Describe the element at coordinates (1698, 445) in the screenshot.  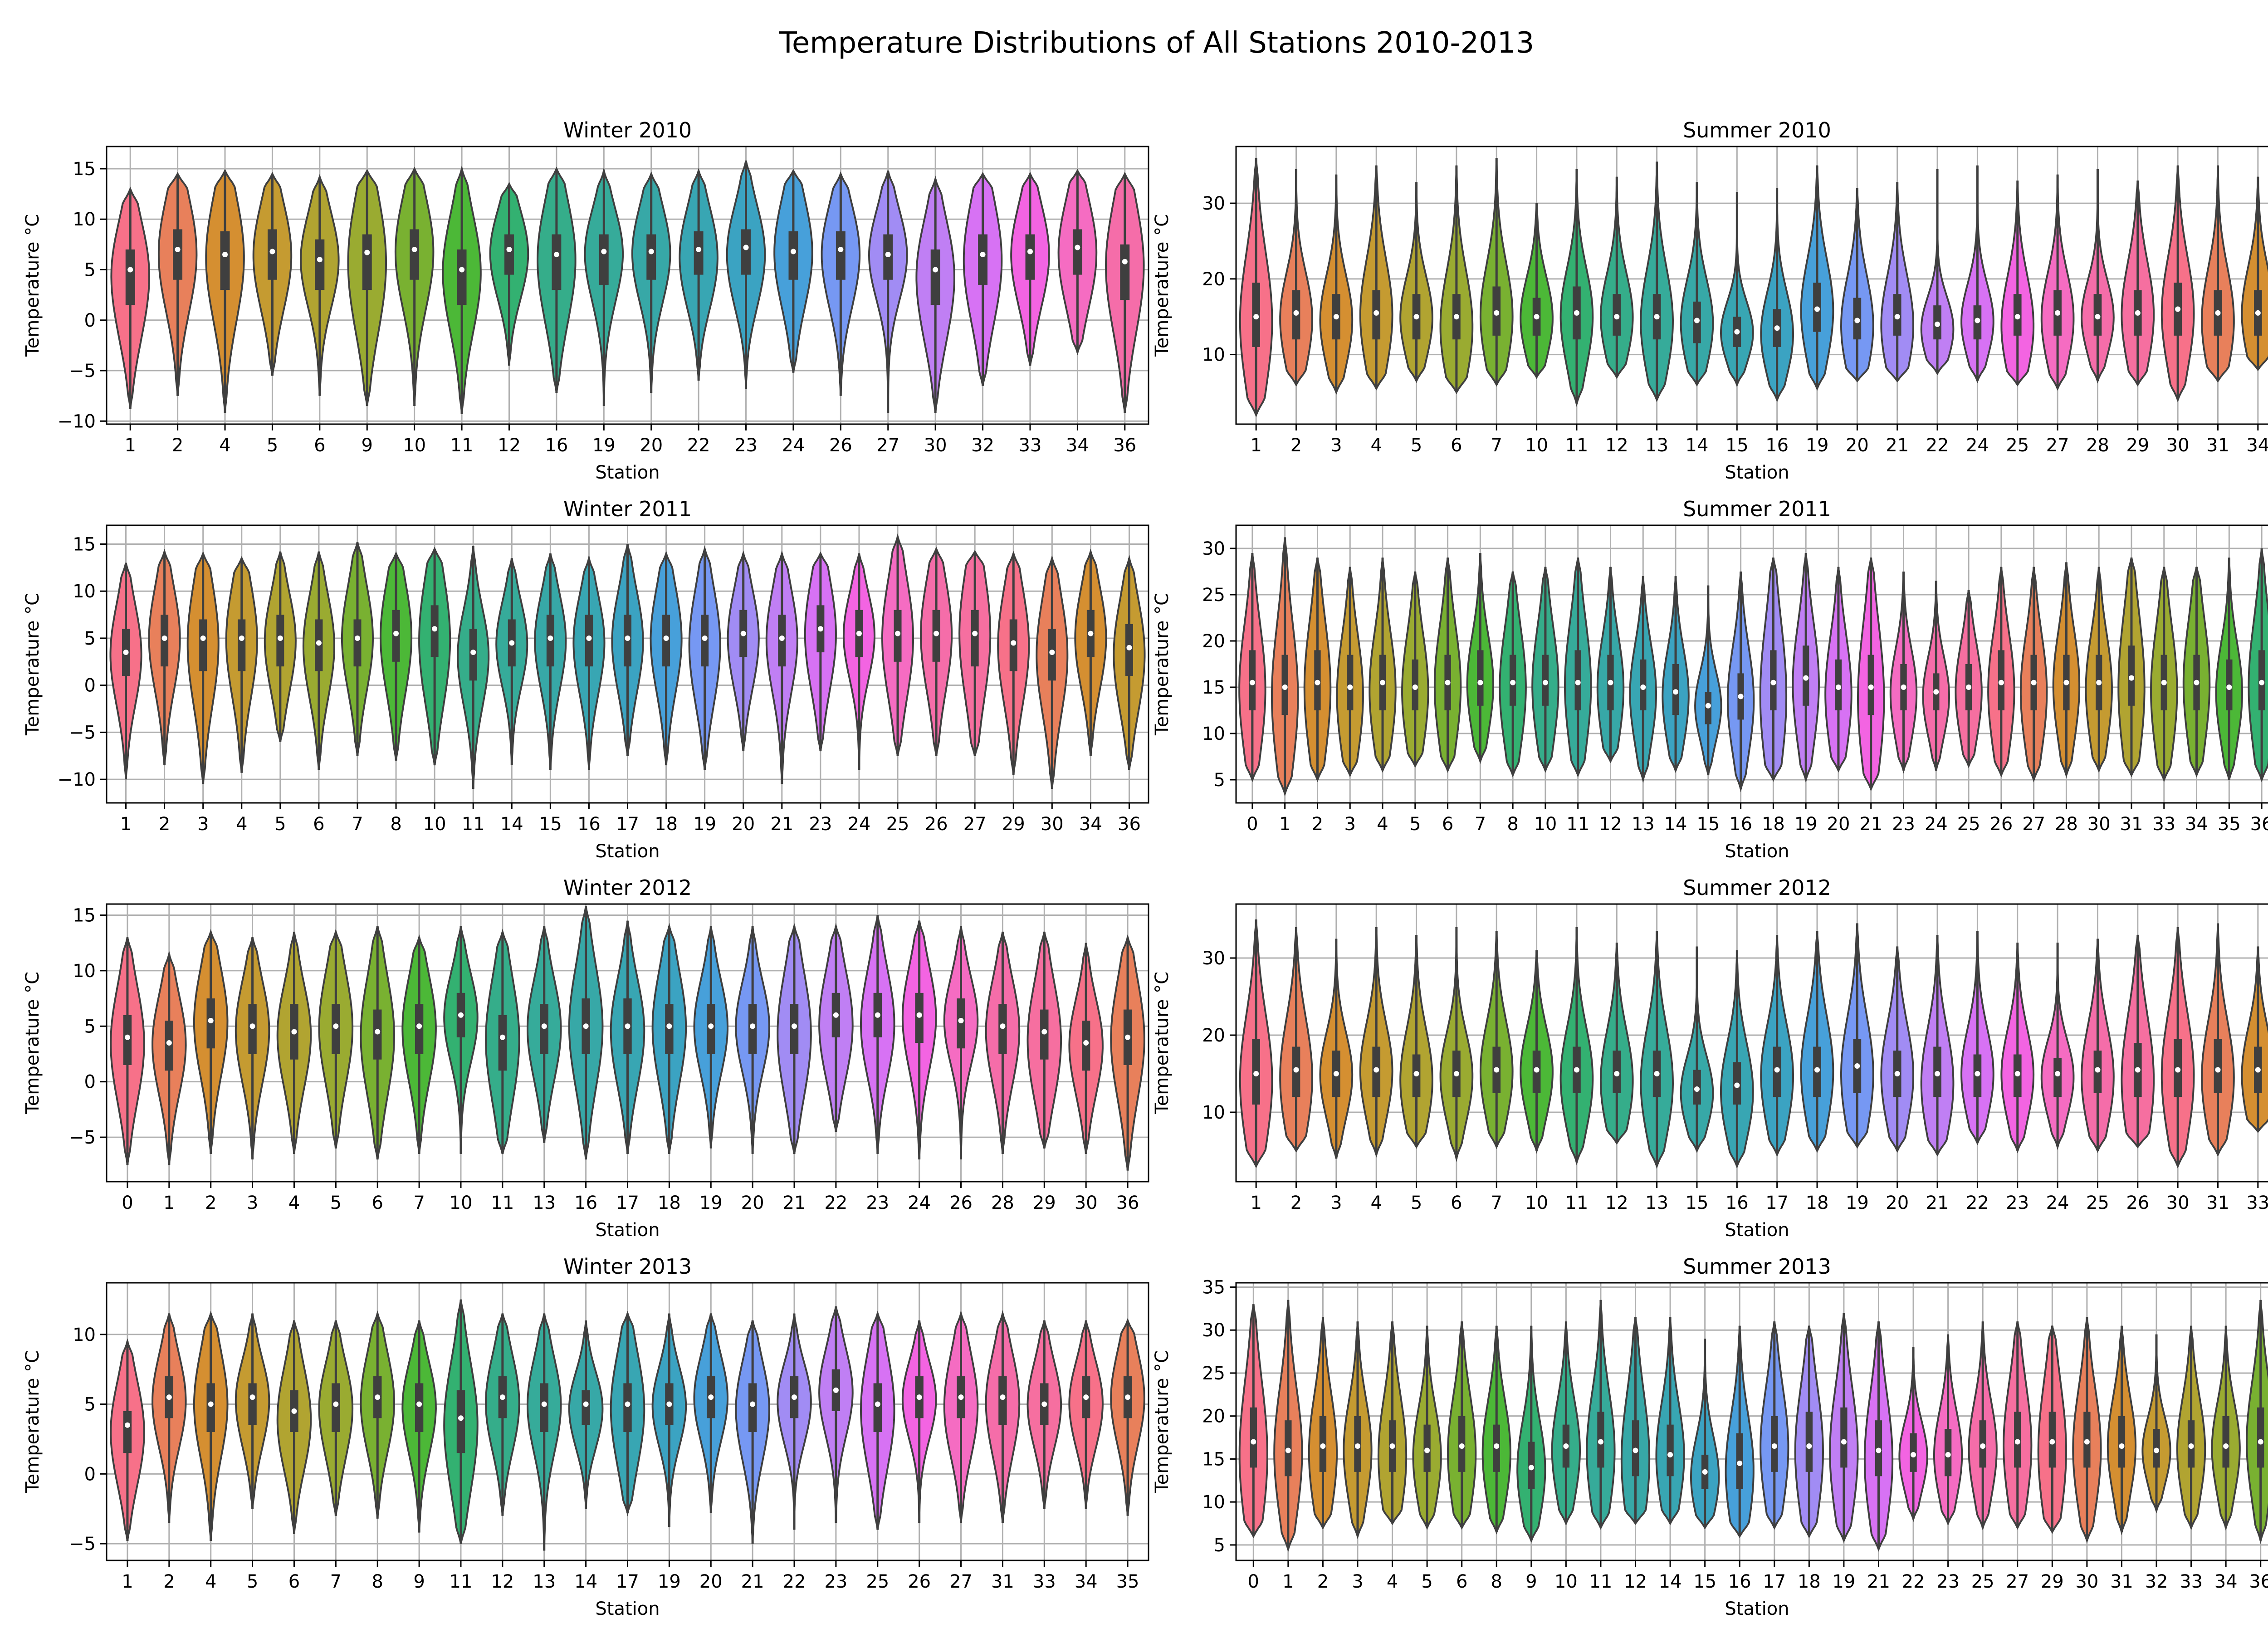
I see `x-tick-label: 14` at that location.